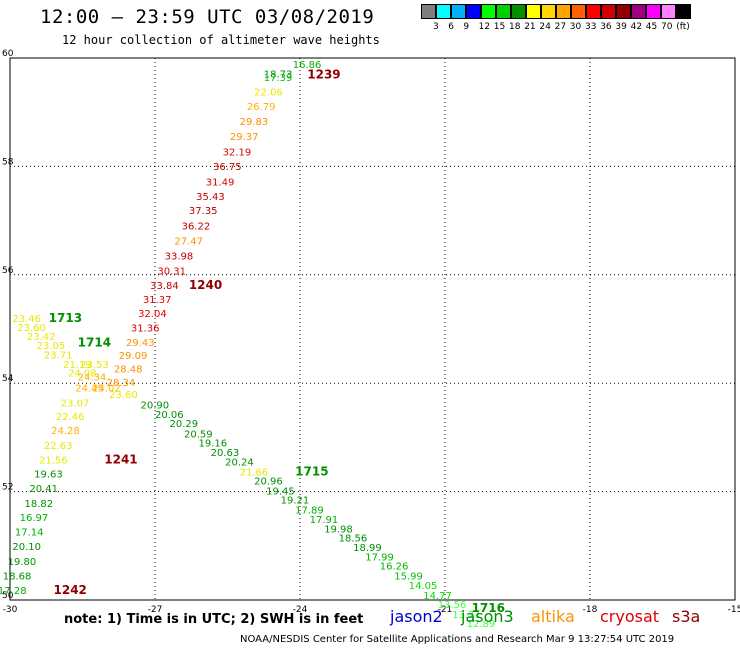 Image resolution: width=740 pixels, height=650 pixels. What do you see at coordinates (560, 27) in the screenshot?
I see `color-scale-label: 27` at bounding box center [560, 27].